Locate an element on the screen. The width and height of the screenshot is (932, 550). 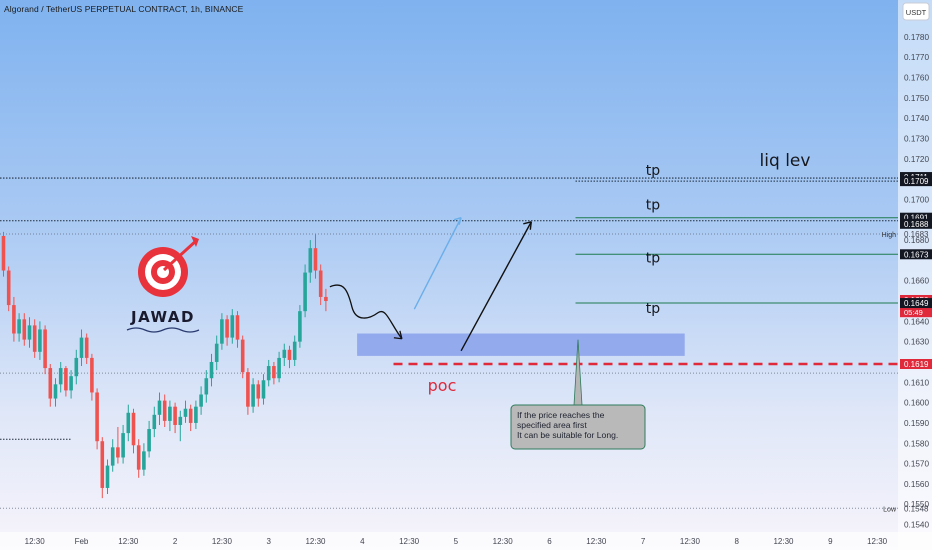
price-label: 0.1688 is located at coordinates (916, 224).